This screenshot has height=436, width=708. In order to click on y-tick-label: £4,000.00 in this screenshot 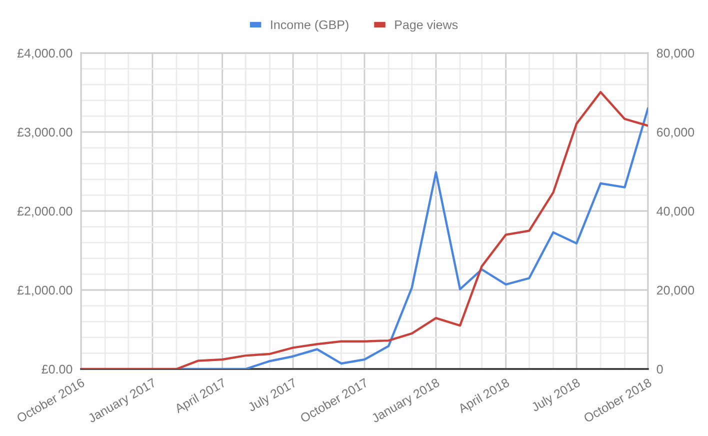, I will do `click(44, 54)`.